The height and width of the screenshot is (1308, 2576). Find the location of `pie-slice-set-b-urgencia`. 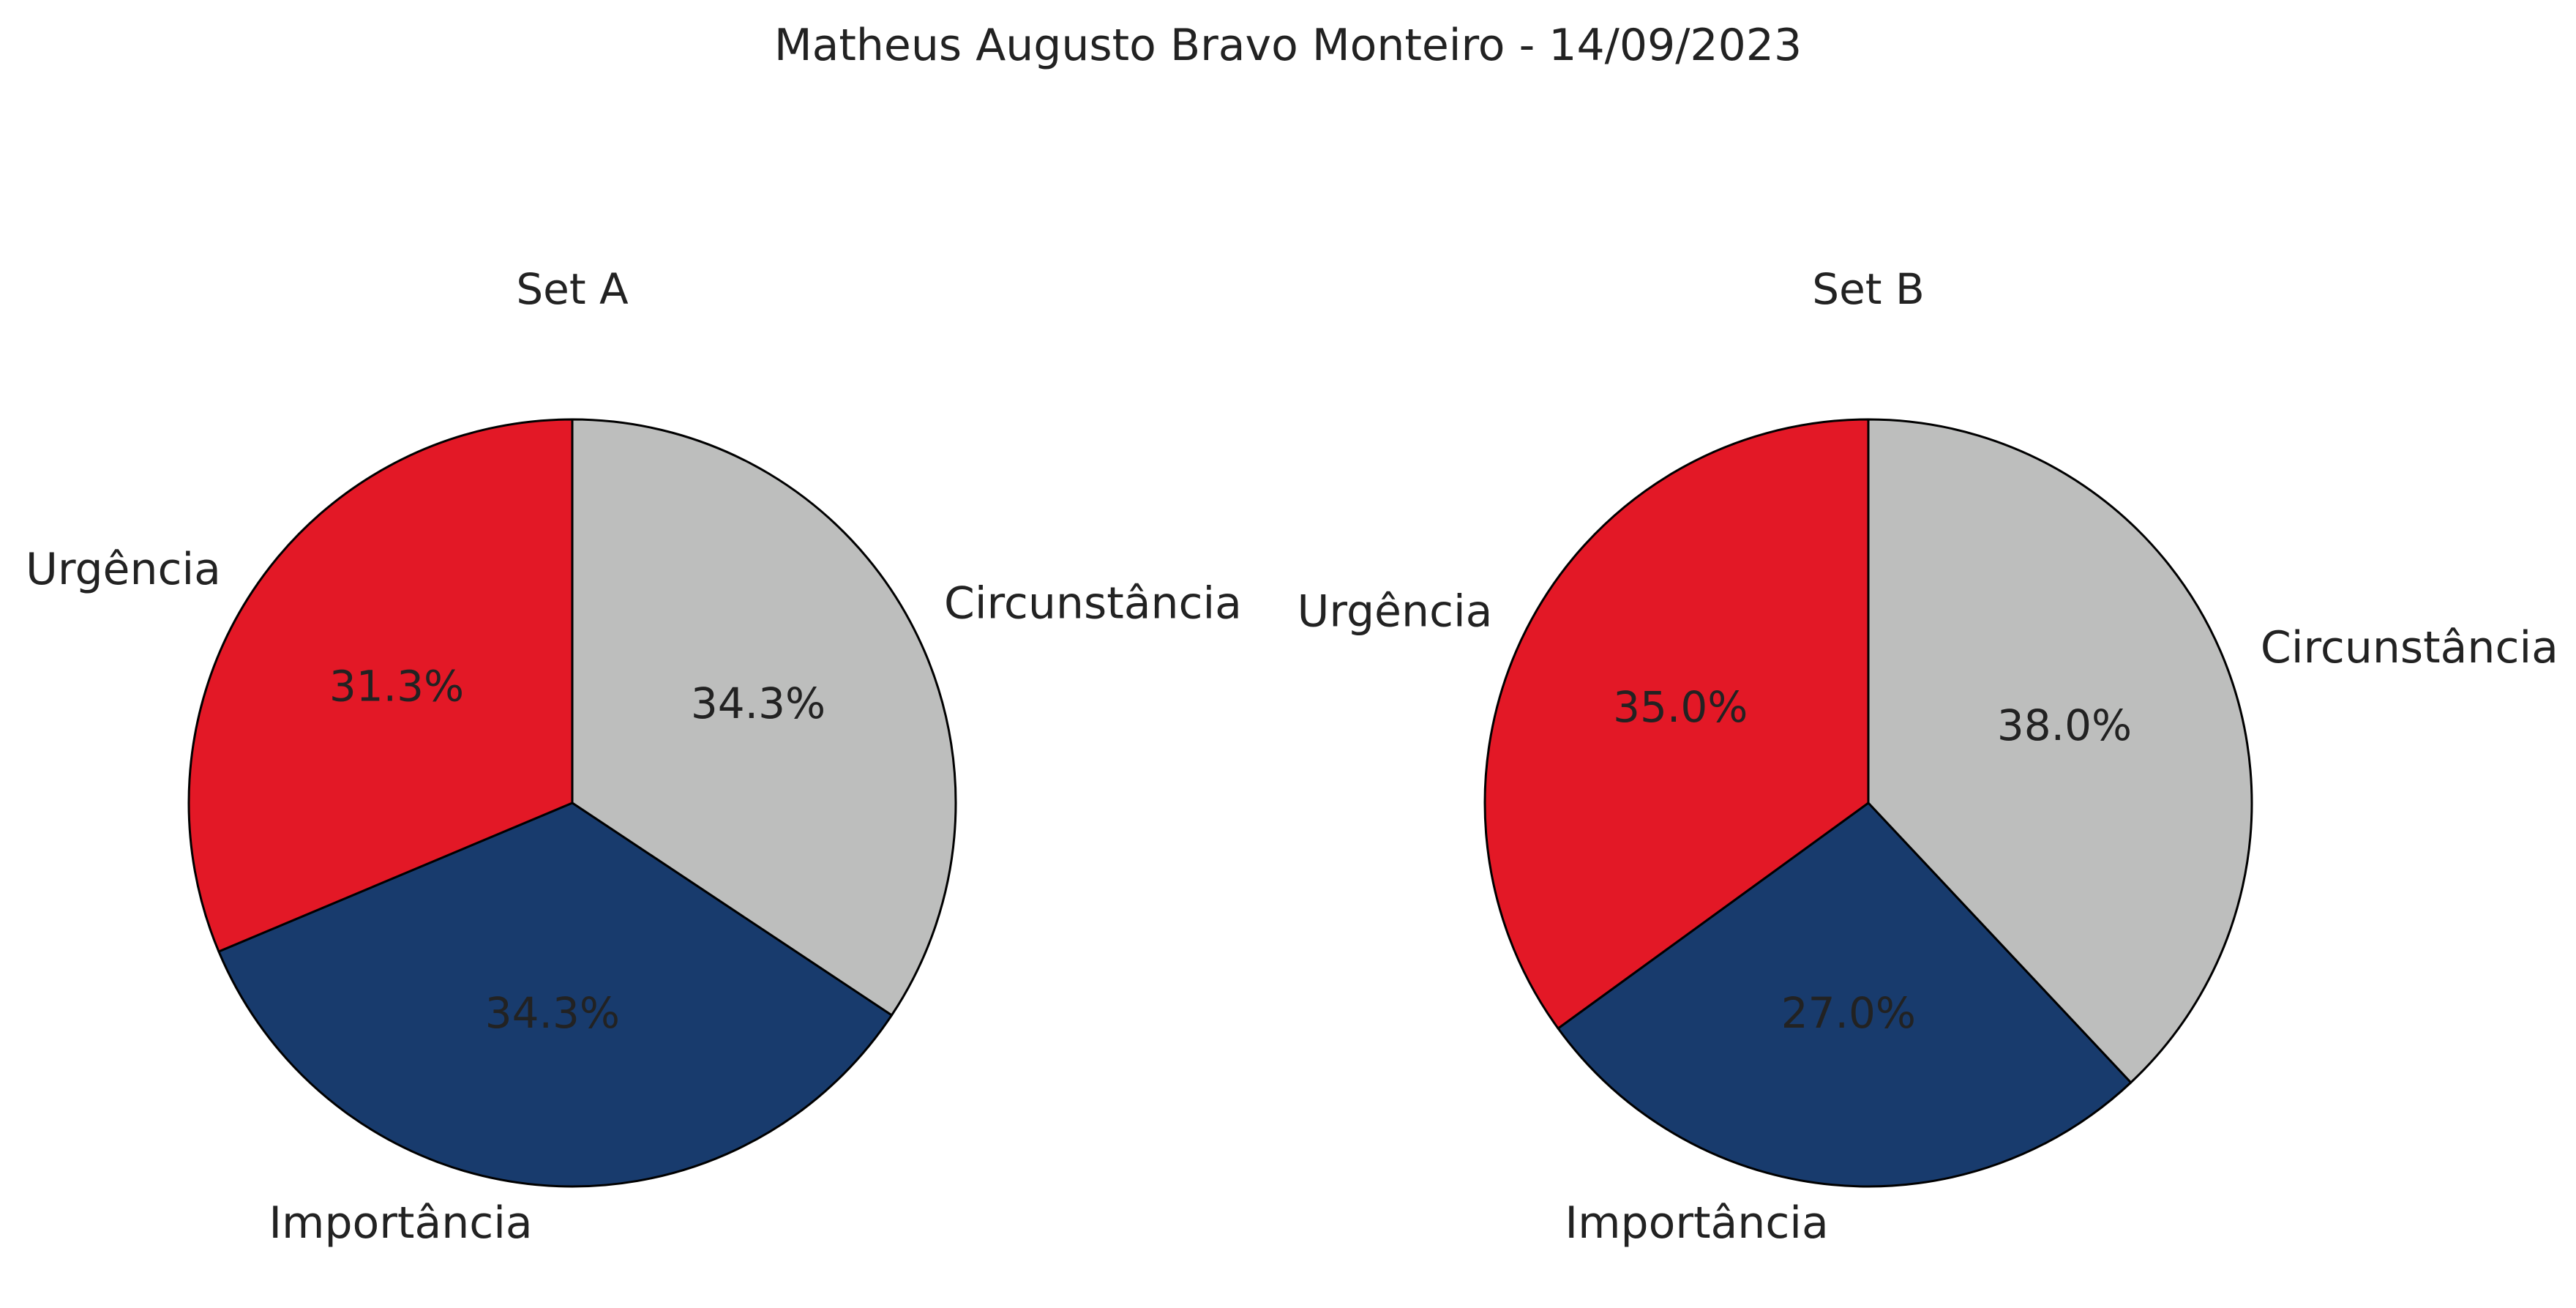

pie-slice-set-b-urgencia is located at coordinates (1676, 724).